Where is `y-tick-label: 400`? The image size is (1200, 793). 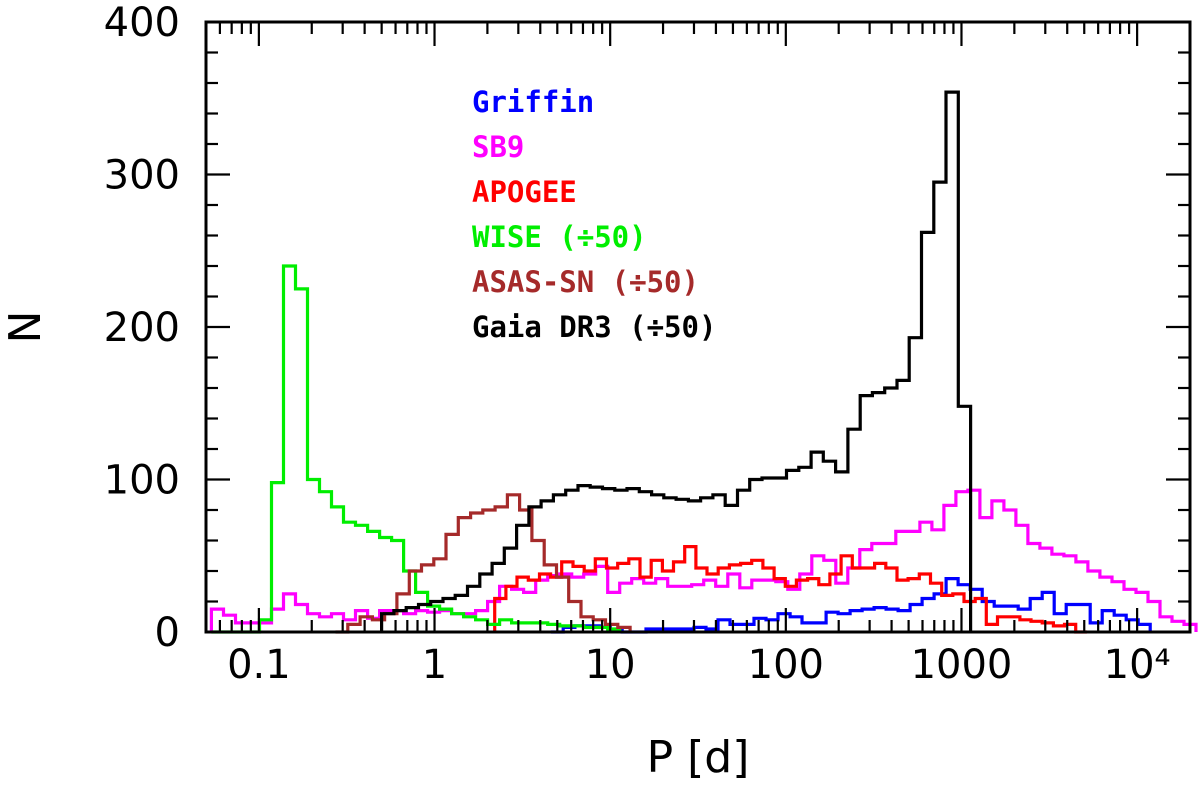
y-tick-label: 400 is located at coordinates (142, 23).